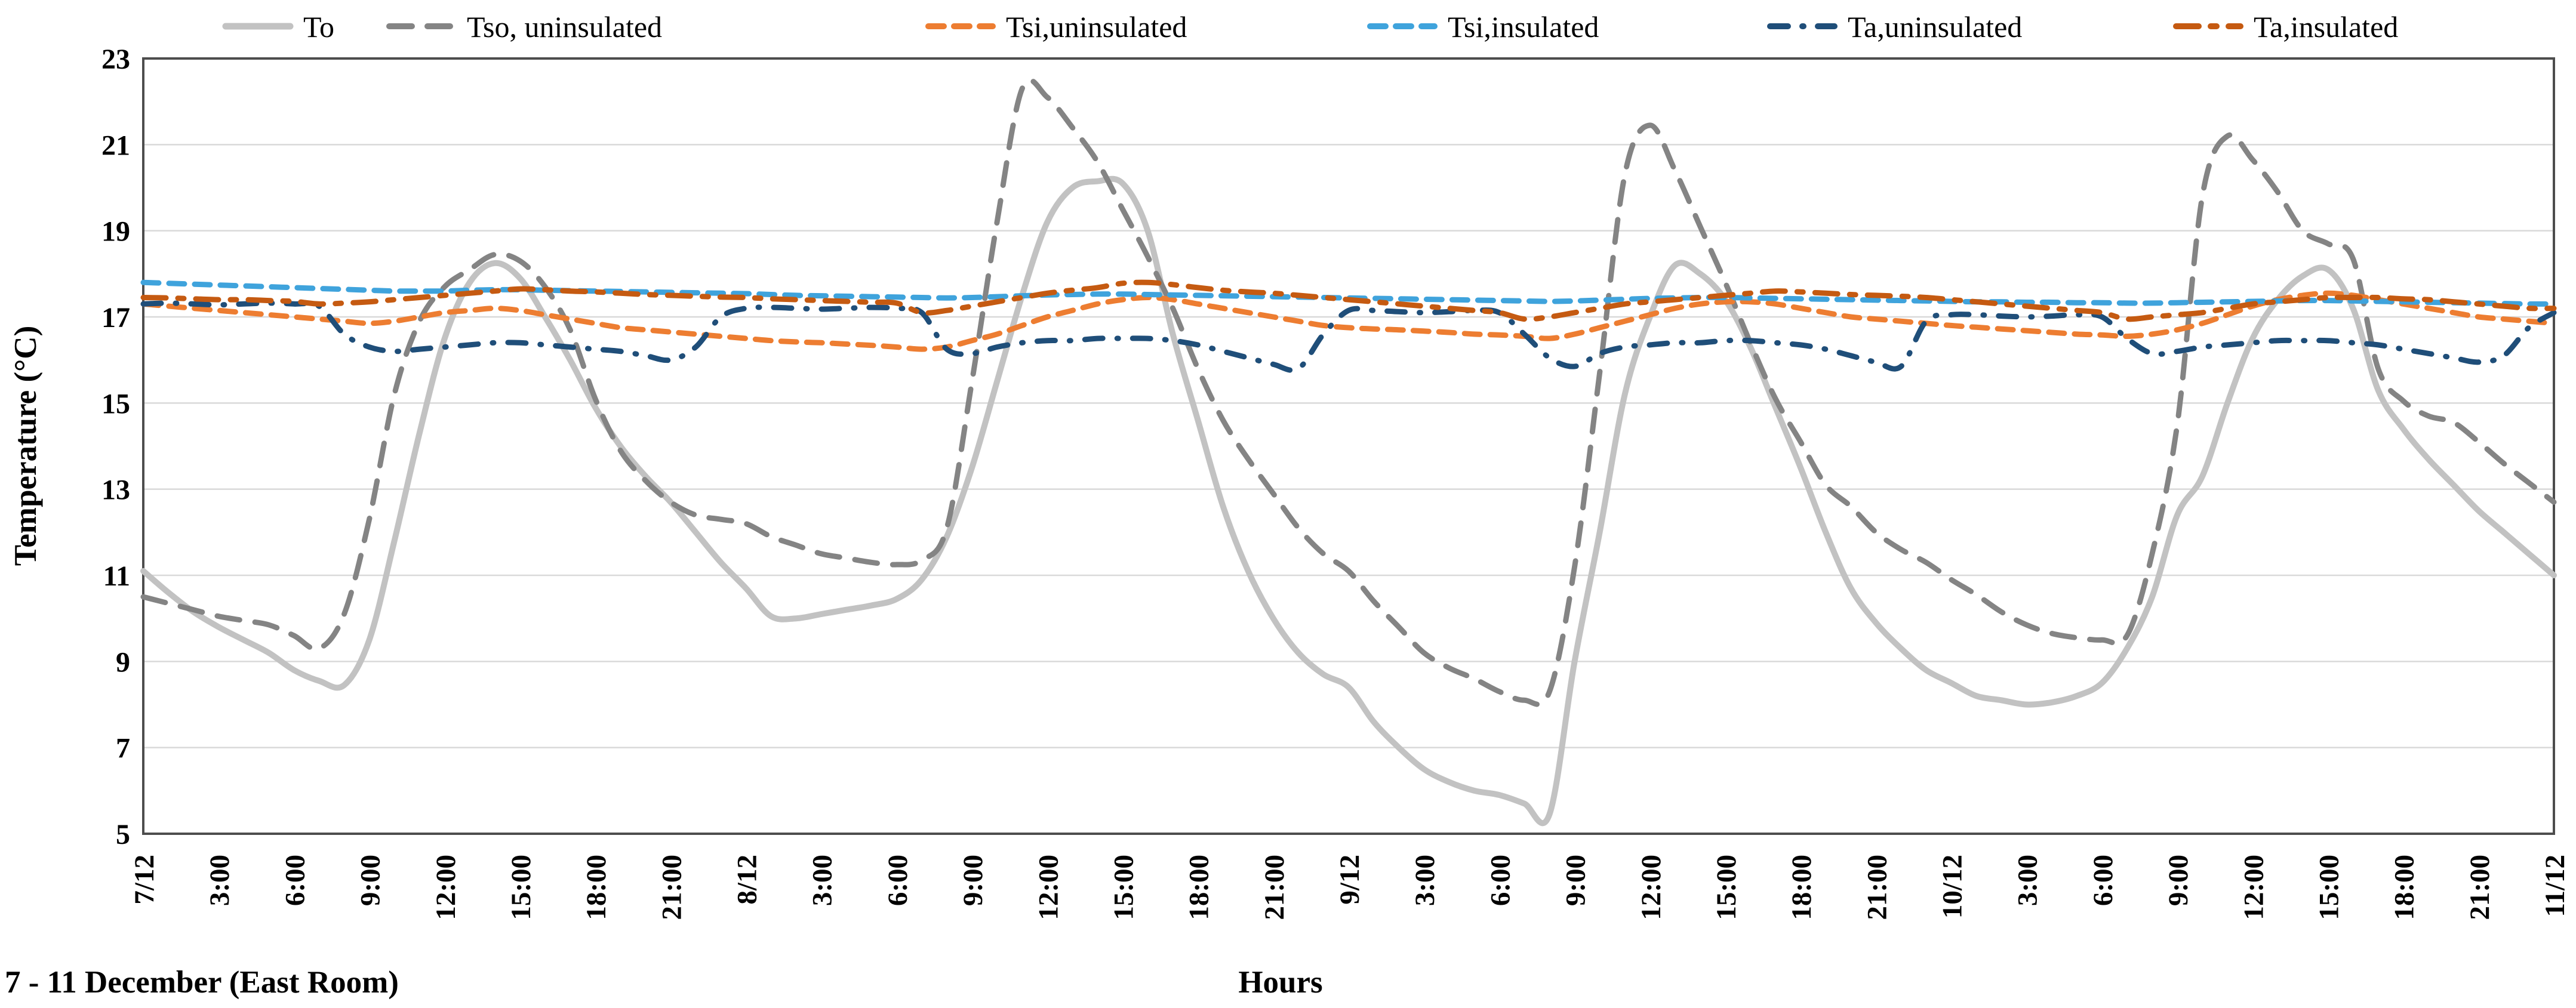 This screenshot has height=1008, width=2576. What do you see at coordinates (2555, 886) in the screenshot?
I see `x-tick-32: 11/12` at bounding box center [2555, 886].